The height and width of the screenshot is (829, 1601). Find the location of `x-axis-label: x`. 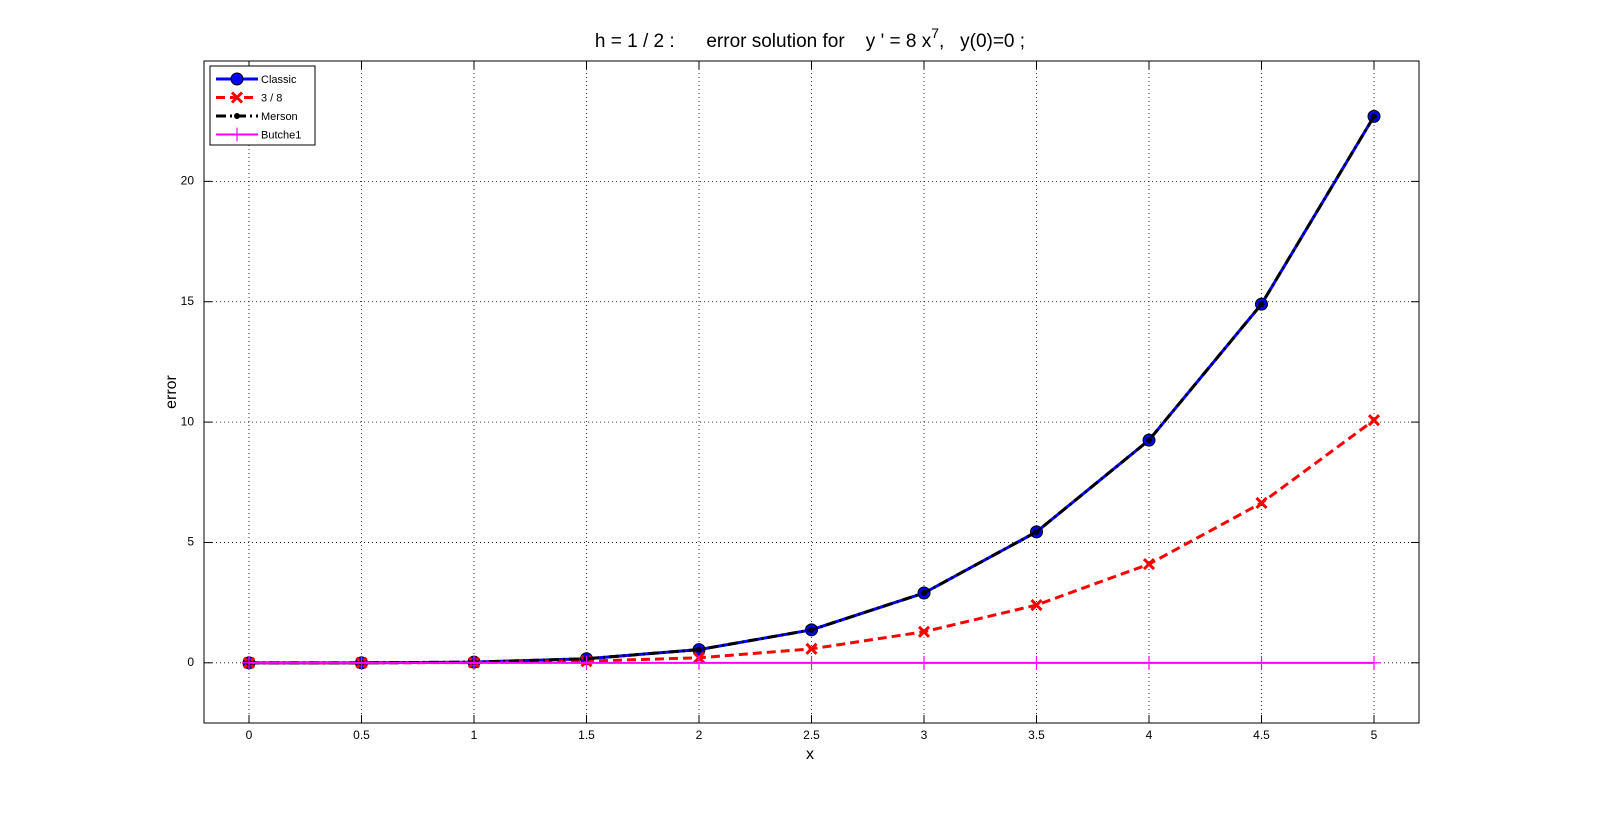

x-axis-label: x is located at coordinates (810, 754).